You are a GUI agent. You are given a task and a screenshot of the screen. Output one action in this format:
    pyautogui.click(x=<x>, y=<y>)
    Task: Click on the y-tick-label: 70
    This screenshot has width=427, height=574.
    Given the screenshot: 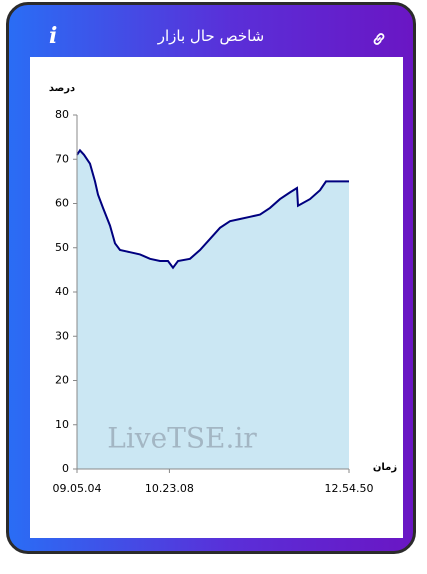 What is the action you would take?
    pyautogui.click(x=62, y=158)
    